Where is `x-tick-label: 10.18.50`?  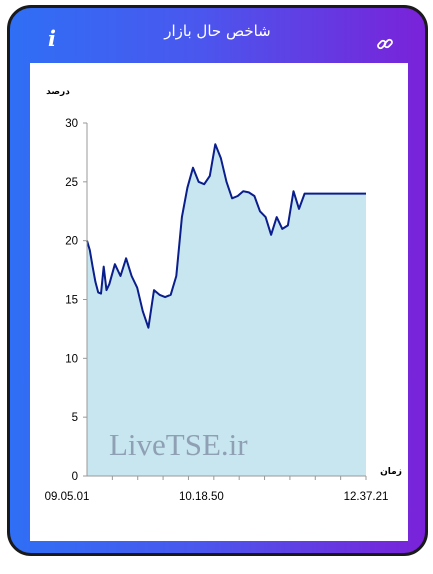 x-tick-label: 10.18.50 is located at coordinates (201, 497).